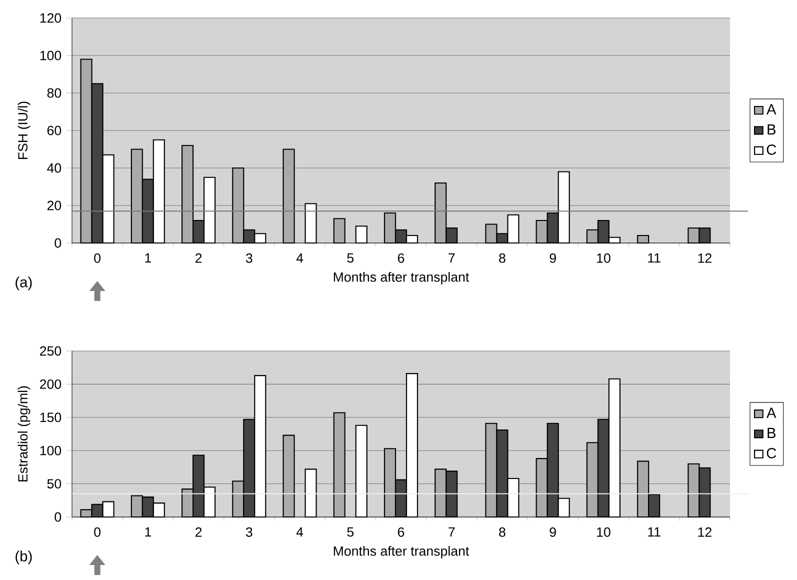 The height and width of the screenshot is (580, 797). What do you see at coordinates (51, 417) in the screenshot?
I see `y-tick-label: 150` at bounding box center [51, 417].